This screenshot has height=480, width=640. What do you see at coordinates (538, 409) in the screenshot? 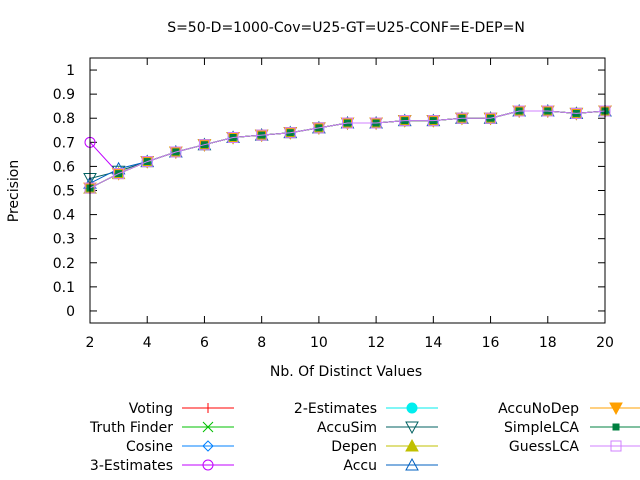
I see `legend-label: AccuNoDep` at bounding box center [538, 409].